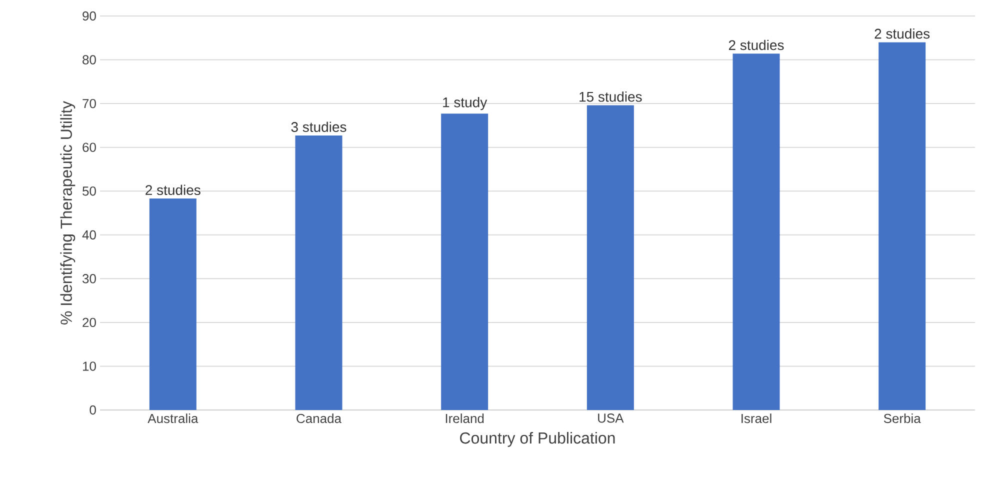 Image resolution: width=982 pixels, height=490 pixels. I want to click on y-tick-label: 50, so click(89, 191).